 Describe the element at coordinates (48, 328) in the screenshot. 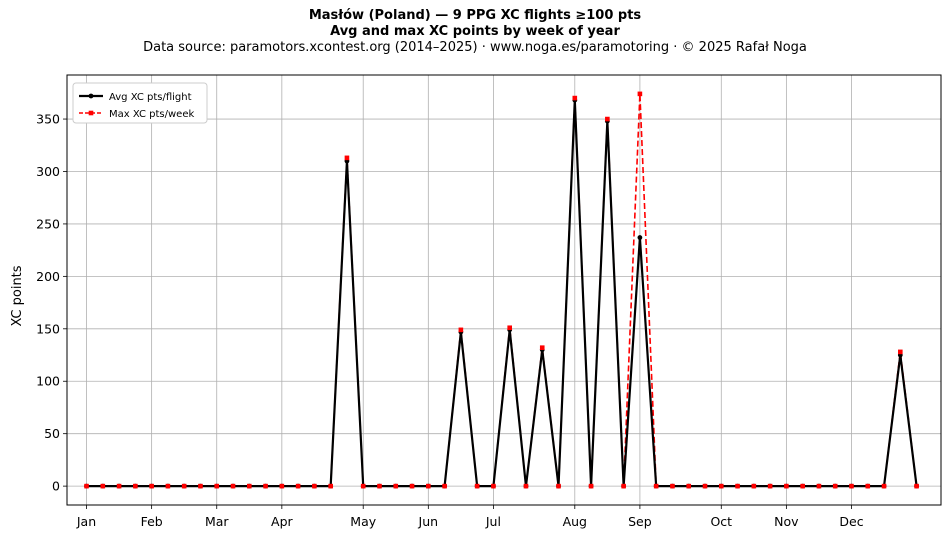

I see `y-tick-label: 150` at that location.